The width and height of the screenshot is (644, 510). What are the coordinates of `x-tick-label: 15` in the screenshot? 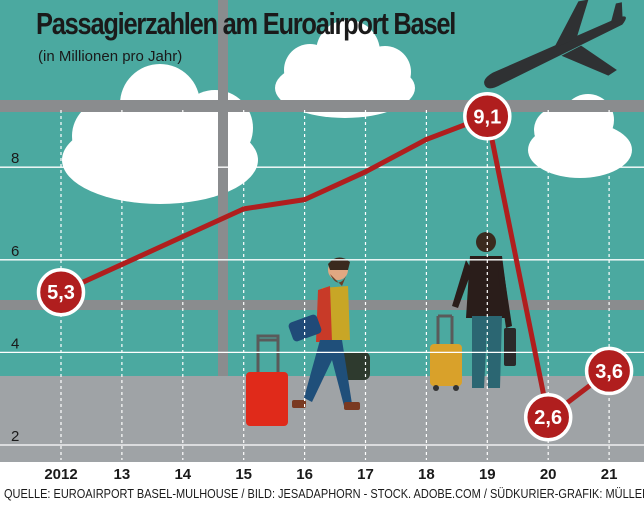 It's located at (243, 474).